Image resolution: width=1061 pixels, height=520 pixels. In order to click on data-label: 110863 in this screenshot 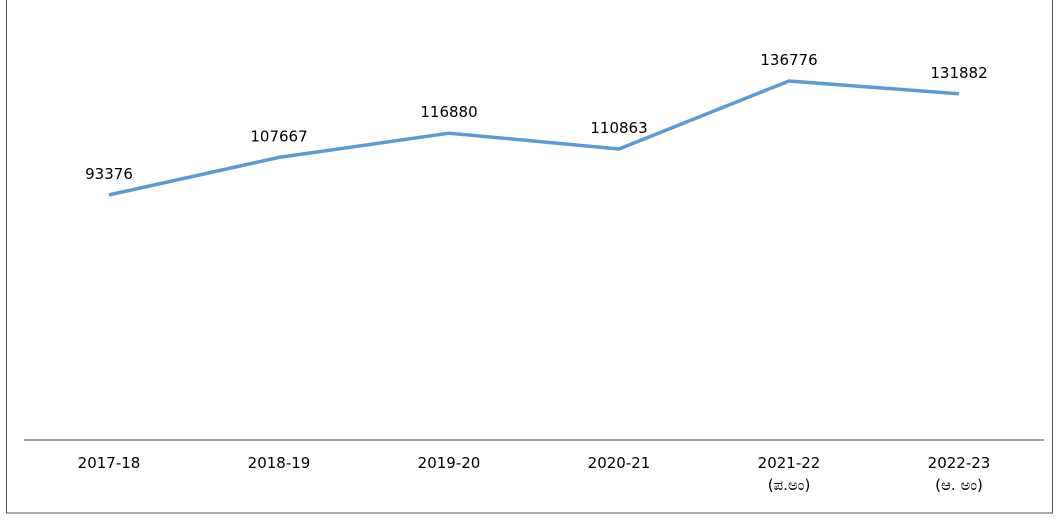, I will do `click(618, 128)`.